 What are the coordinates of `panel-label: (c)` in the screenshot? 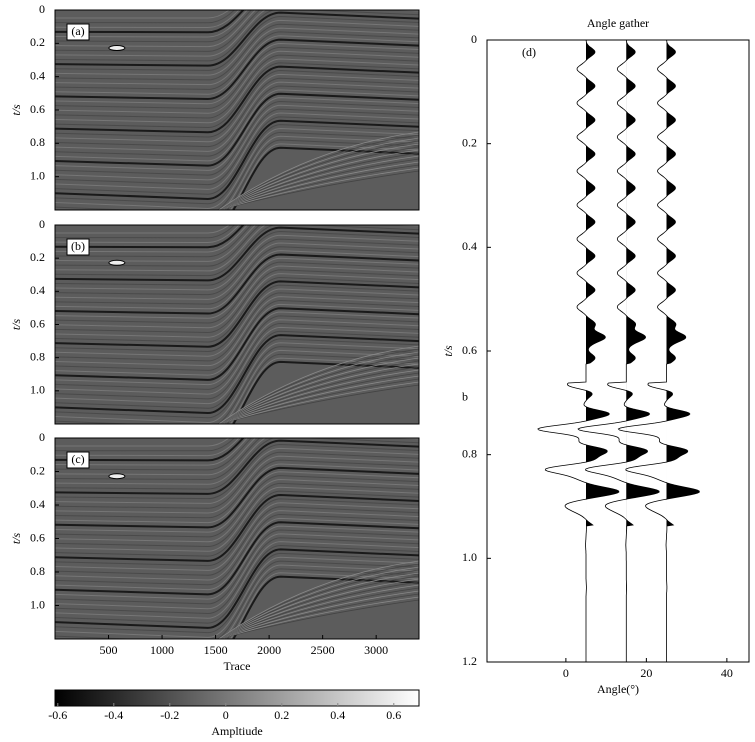 It's located at (77, 459).